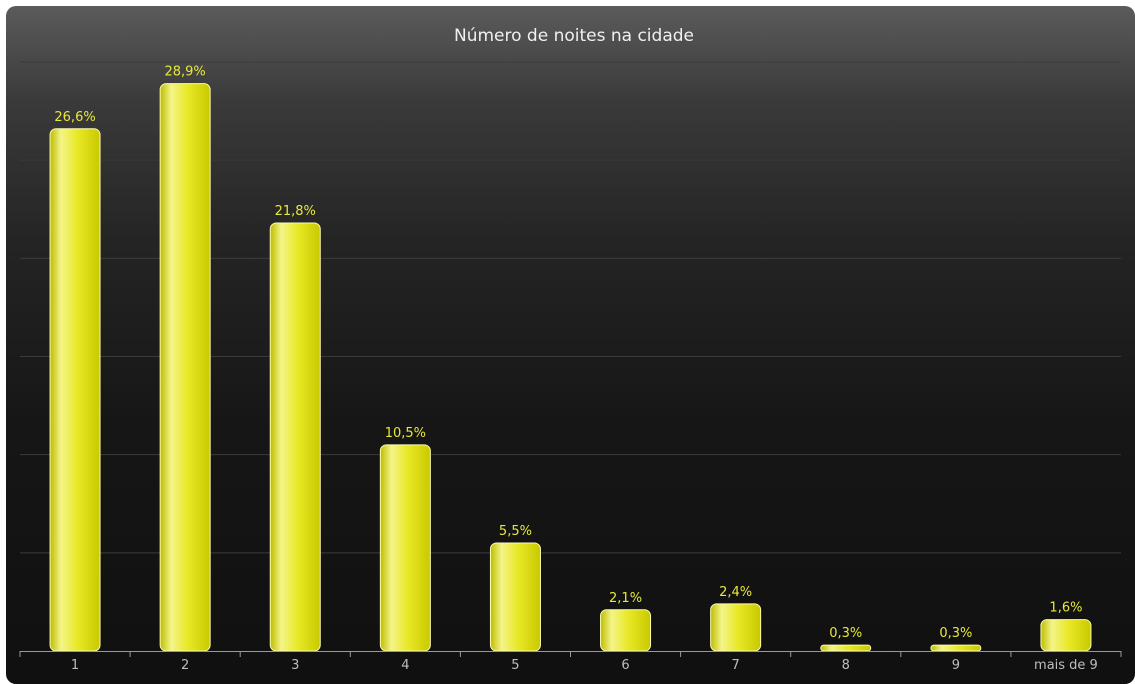 This screenshot has height=684, width=1135. What do you see at coordinates (735, 592) in the screenshot?
I see `data-label: 2,4%` at bounding box center [735, 592].